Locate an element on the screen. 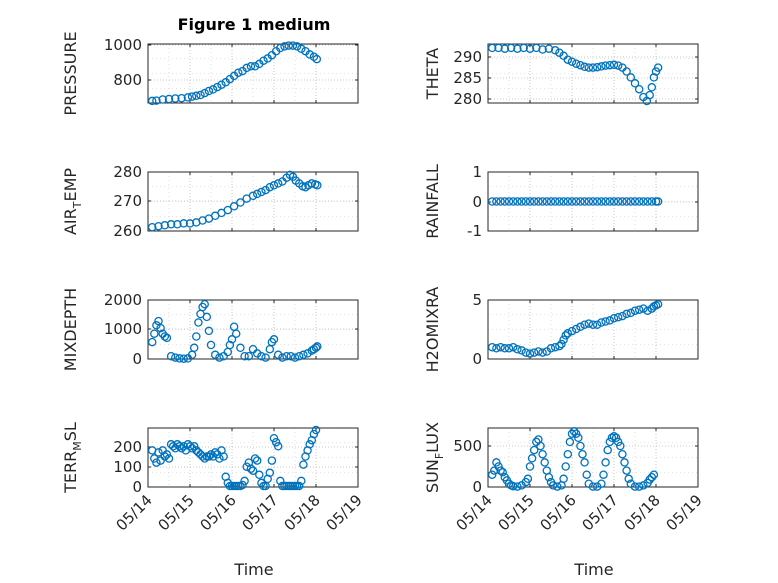 This screenshot has height=583, width=778. chart-panel-5: 0 1000 2000 MIXDEPTH is located at coordinates (210, 329).